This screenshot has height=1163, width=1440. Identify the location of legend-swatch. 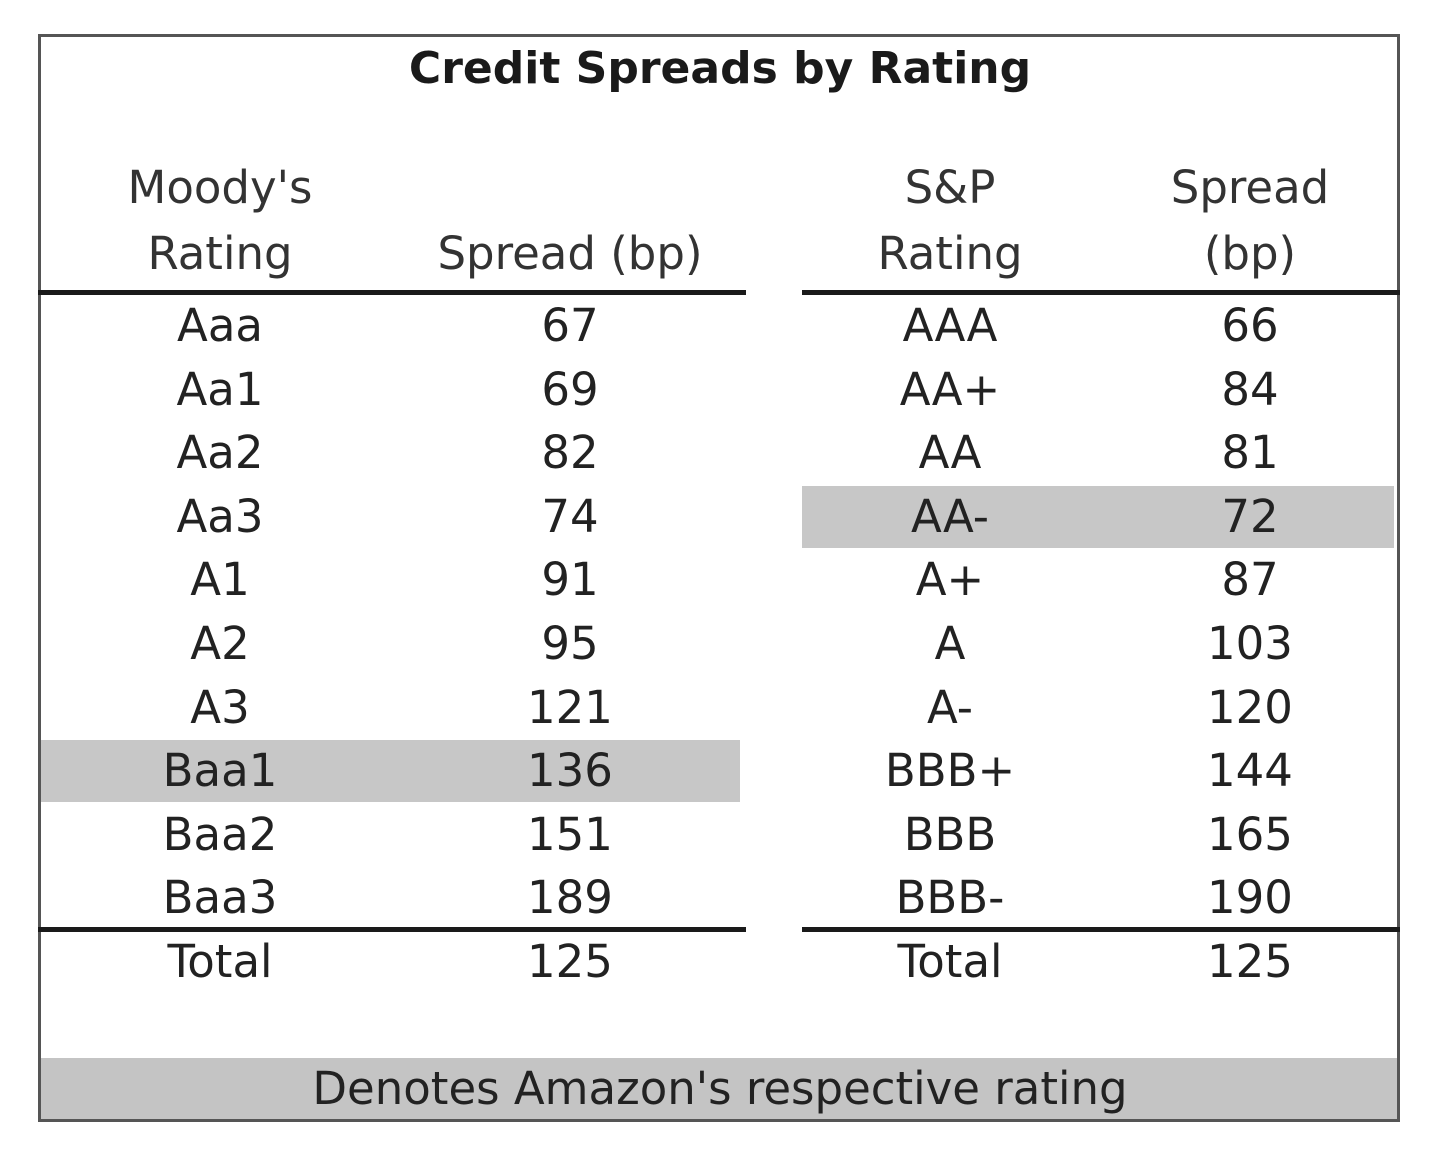
(719, 1088).